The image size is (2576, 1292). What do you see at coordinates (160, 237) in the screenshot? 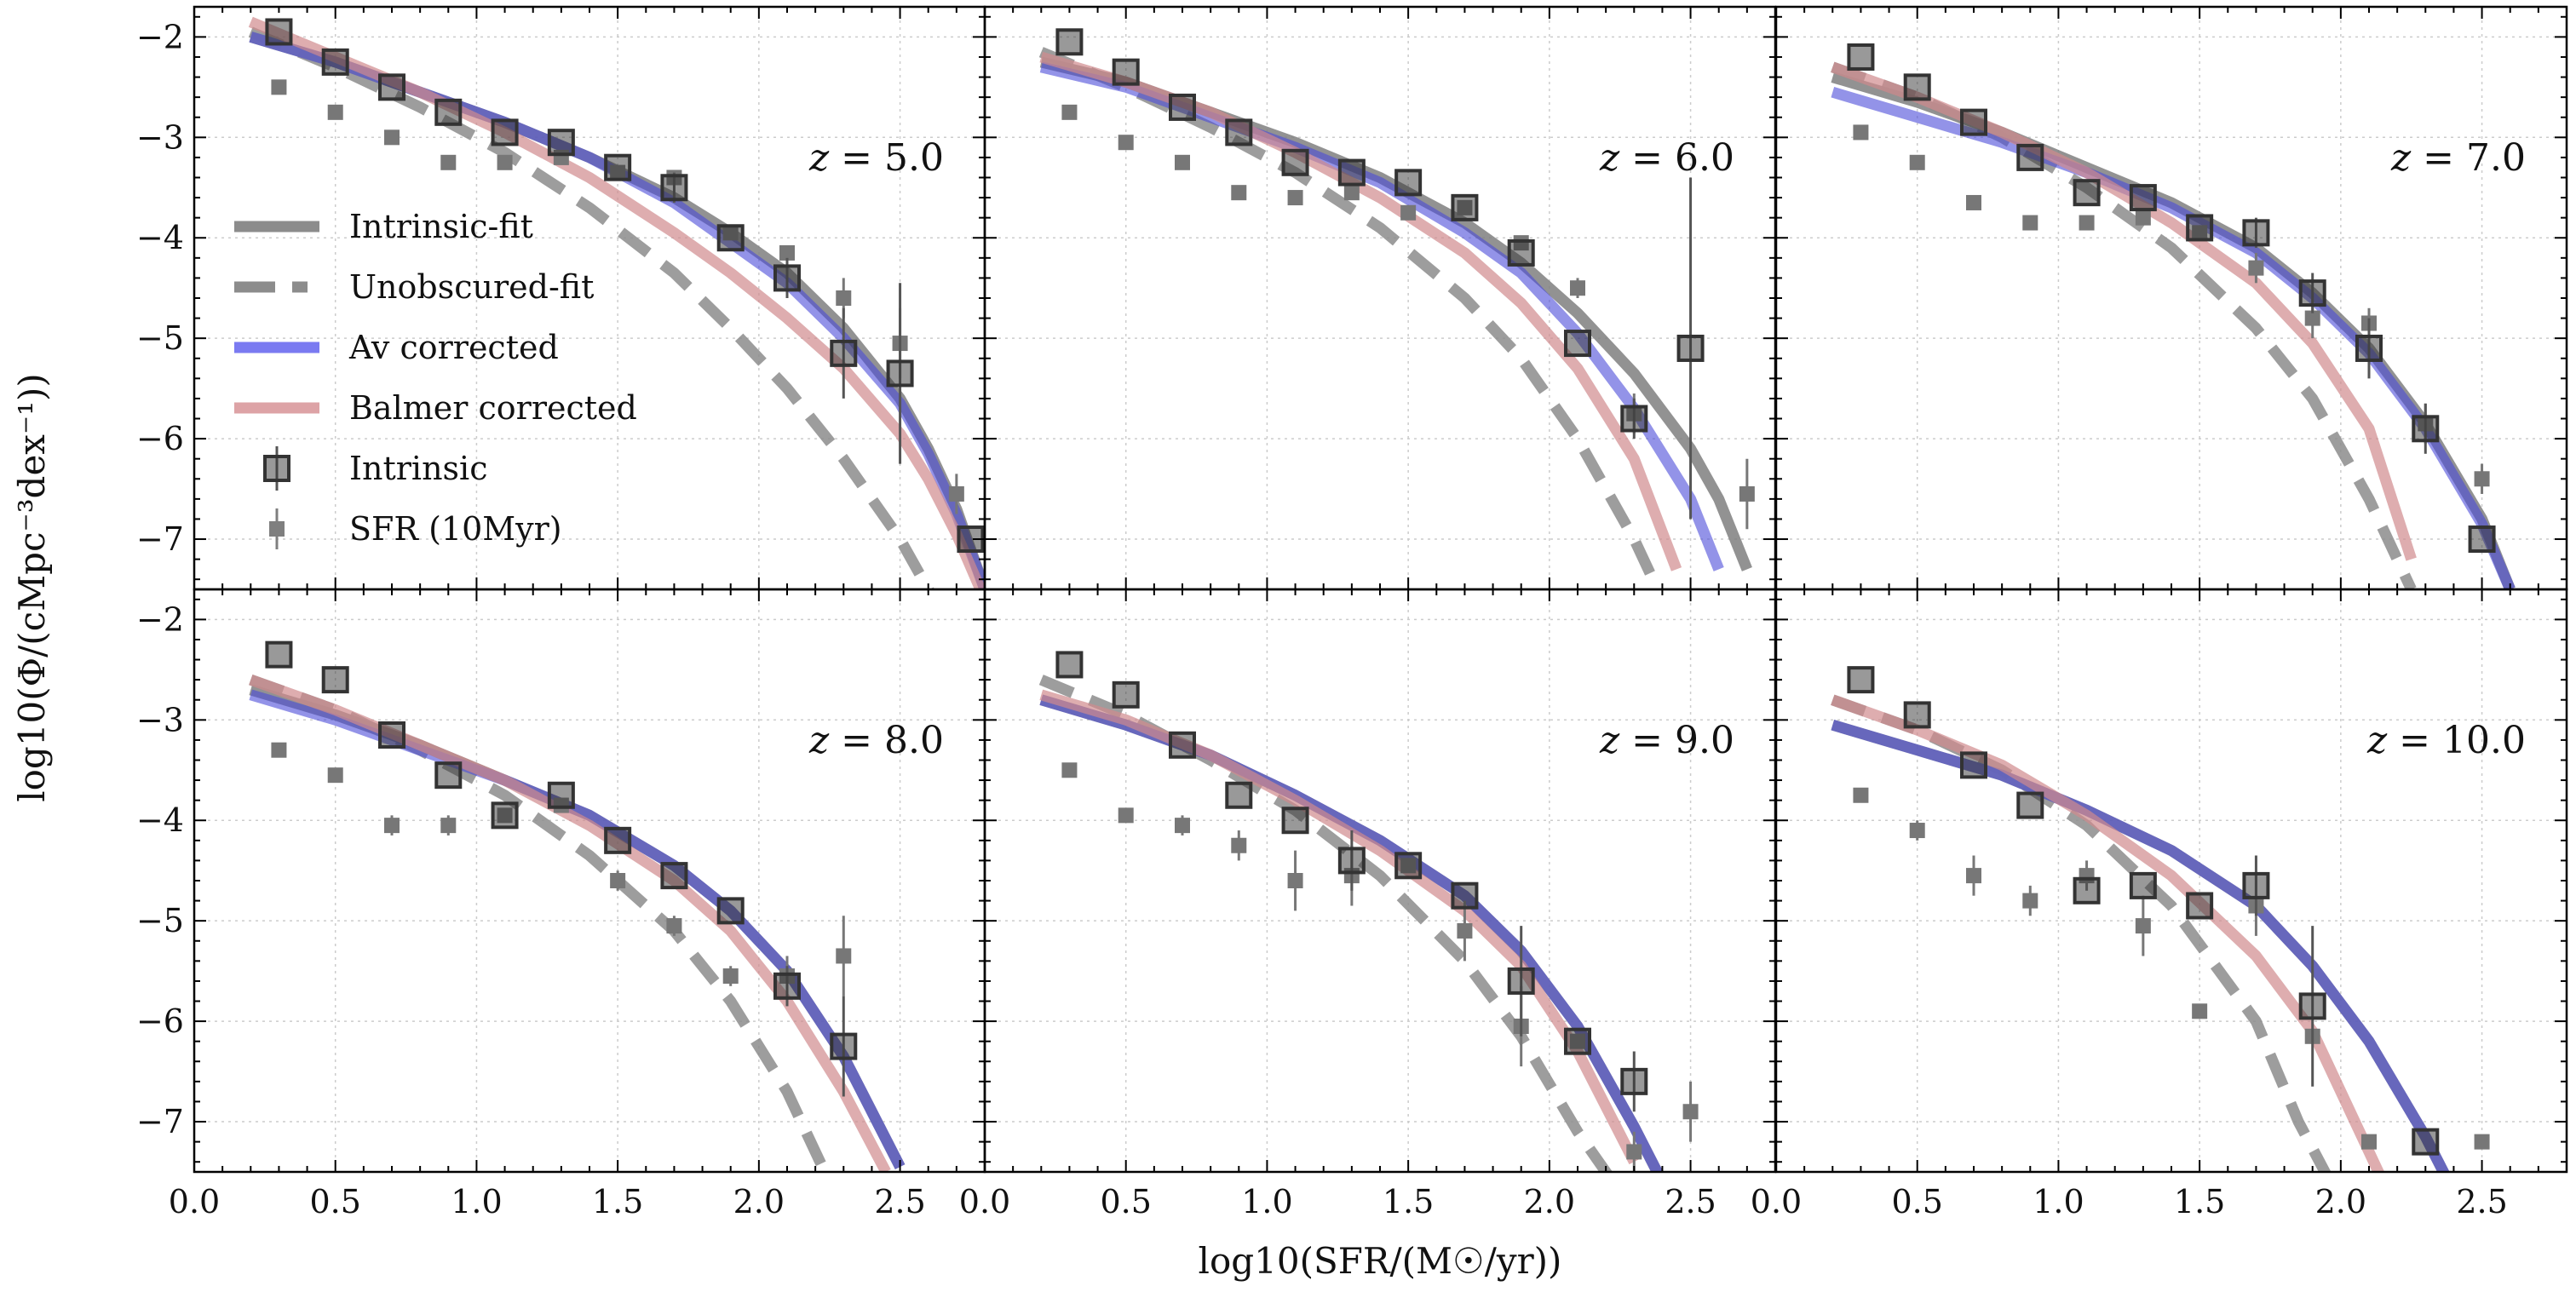
I see `y-tick-label: −4` at bounding box center [160, 237].